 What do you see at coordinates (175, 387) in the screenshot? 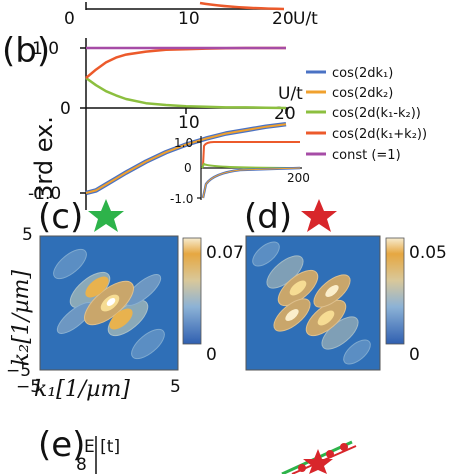
I see `panel-c-xtick-pos: 5` at bounding box center [175, 387].